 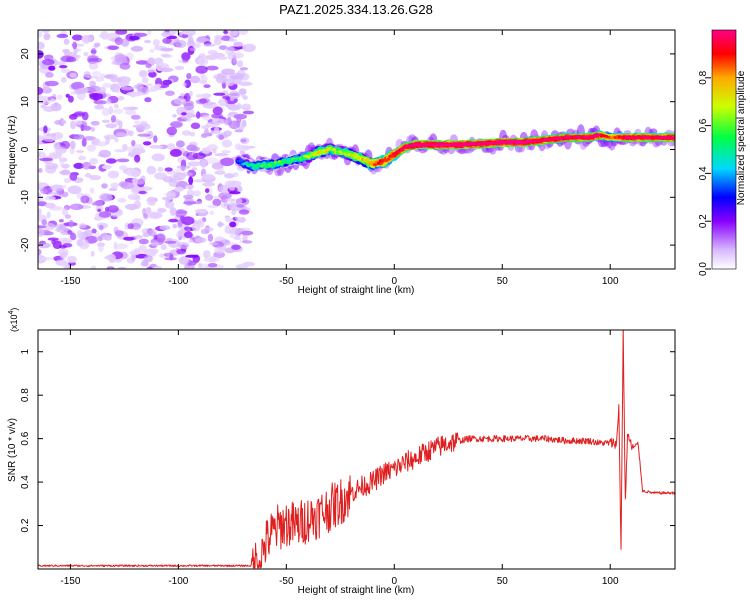 I want to click on y-tick-label: 0.2, so click(x=25, y=525).